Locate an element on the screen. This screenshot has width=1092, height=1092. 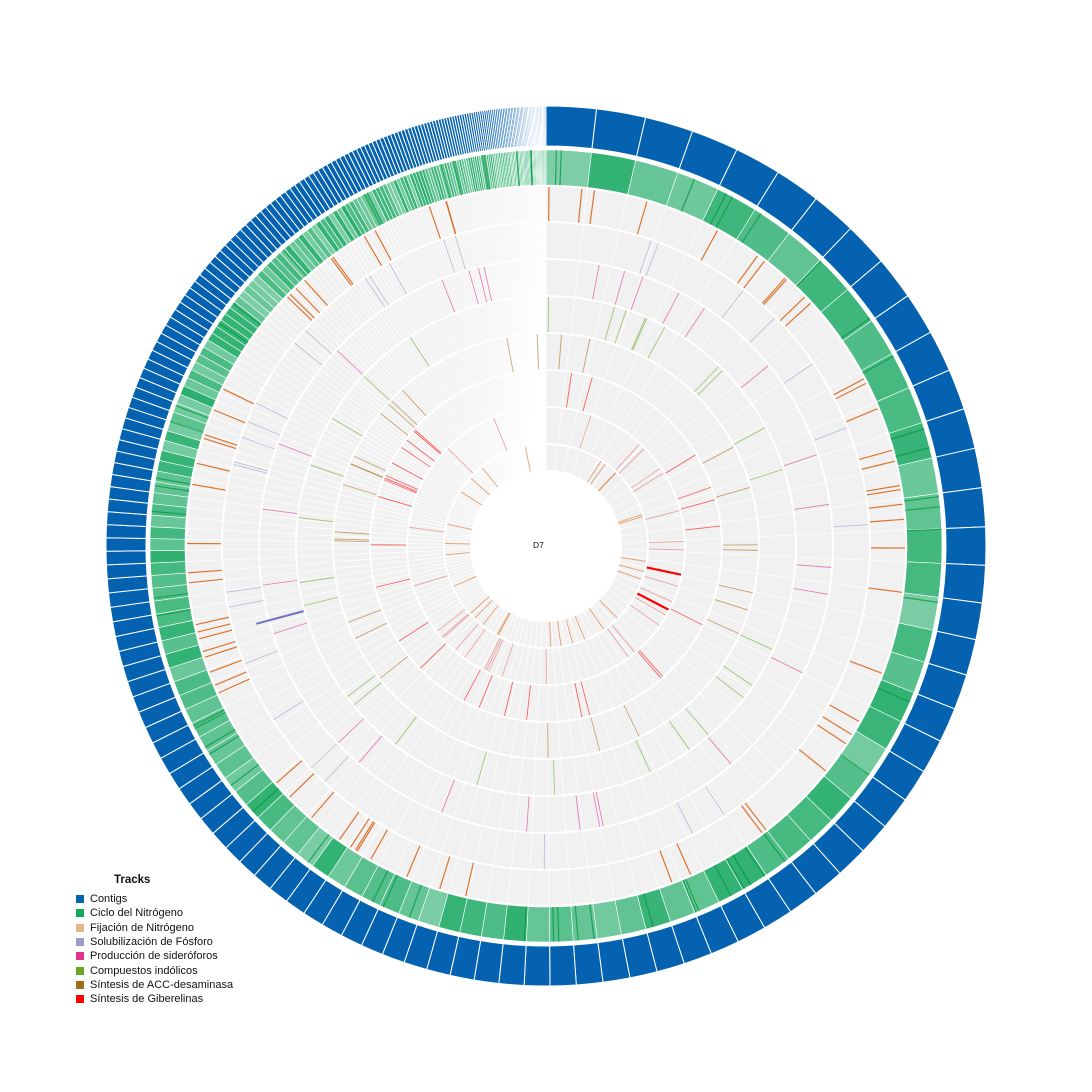
legend-swatch is located at coordinates (80, 970).